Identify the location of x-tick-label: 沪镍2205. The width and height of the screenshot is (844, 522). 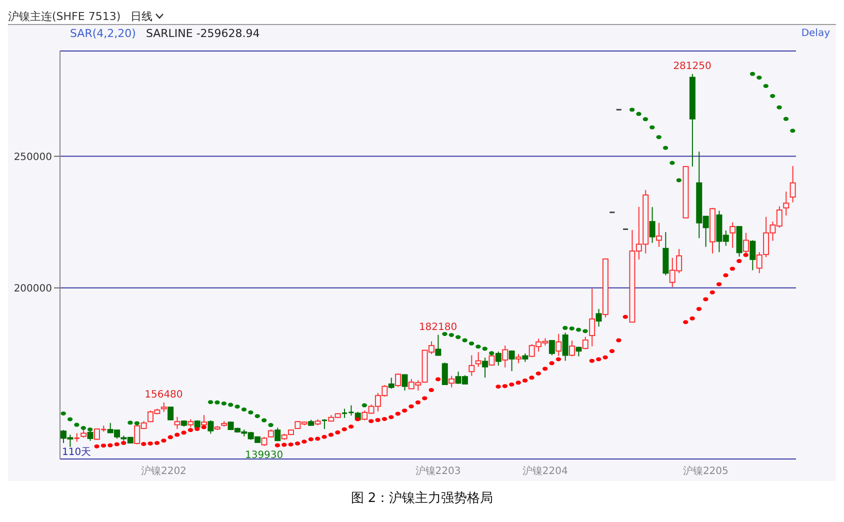
(705, 471).